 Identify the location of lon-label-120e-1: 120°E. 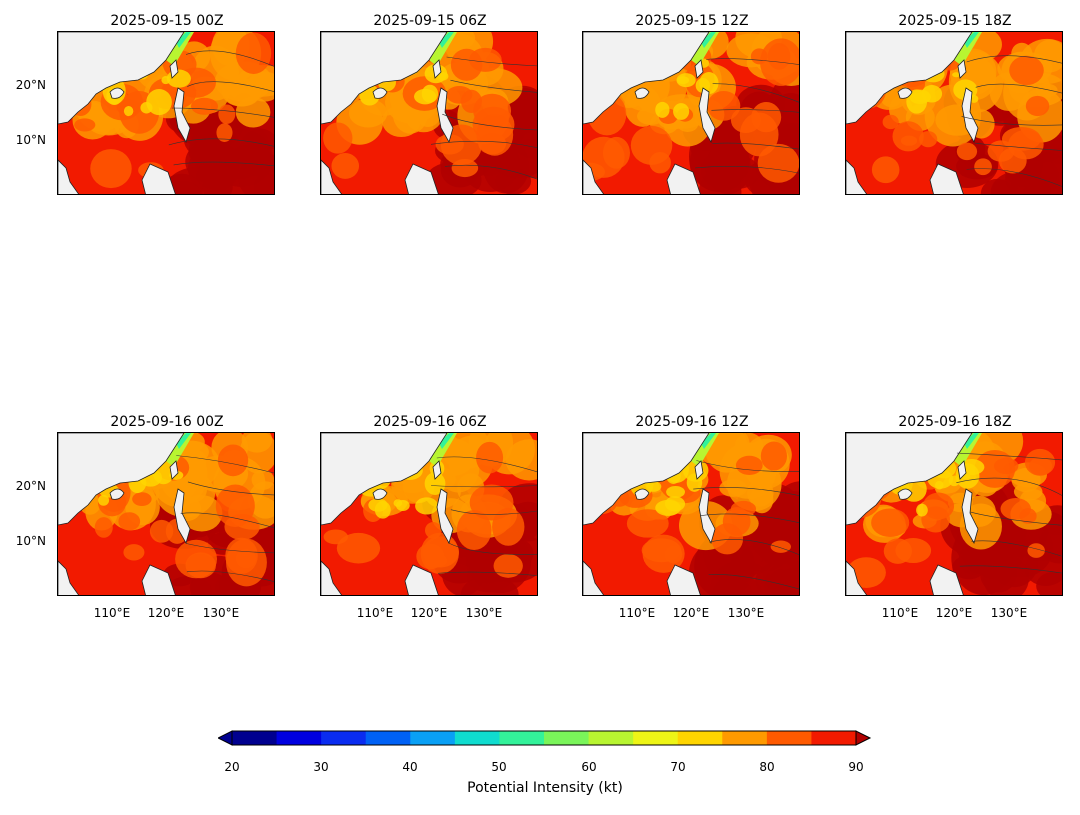
(166, 613).